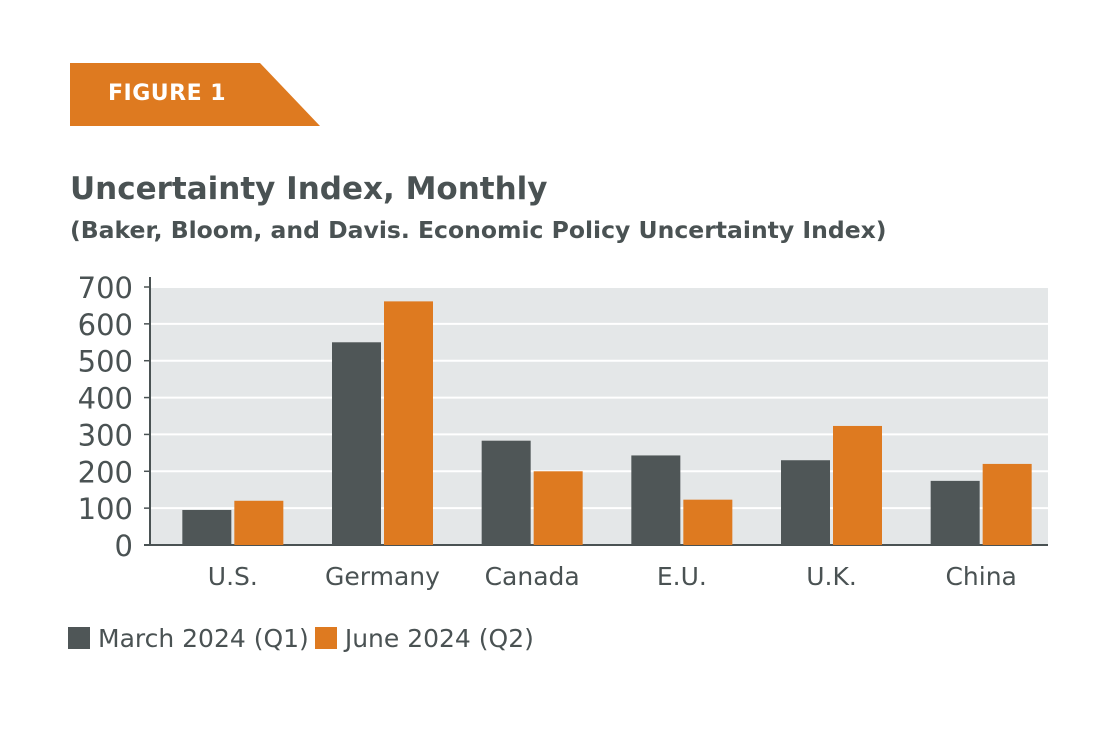 The width and height of the screenshot is (1117, 744). I want to click on y-tick-label: 400, so click(105, 399).